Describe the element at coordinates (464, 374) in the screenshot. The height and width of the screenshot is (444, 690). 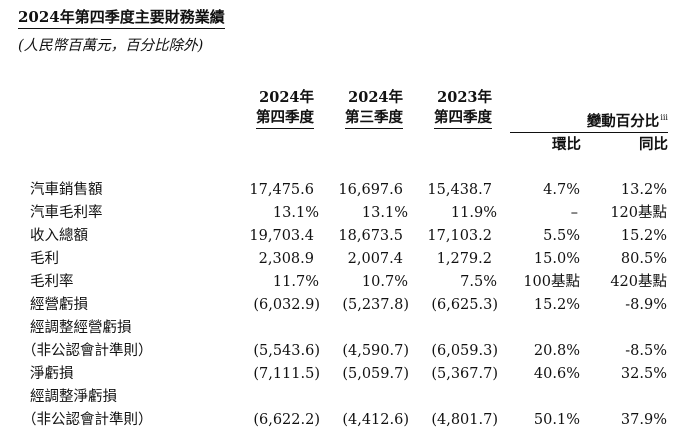
I see `cell-q4-2023: (5,367.7)` at that location.